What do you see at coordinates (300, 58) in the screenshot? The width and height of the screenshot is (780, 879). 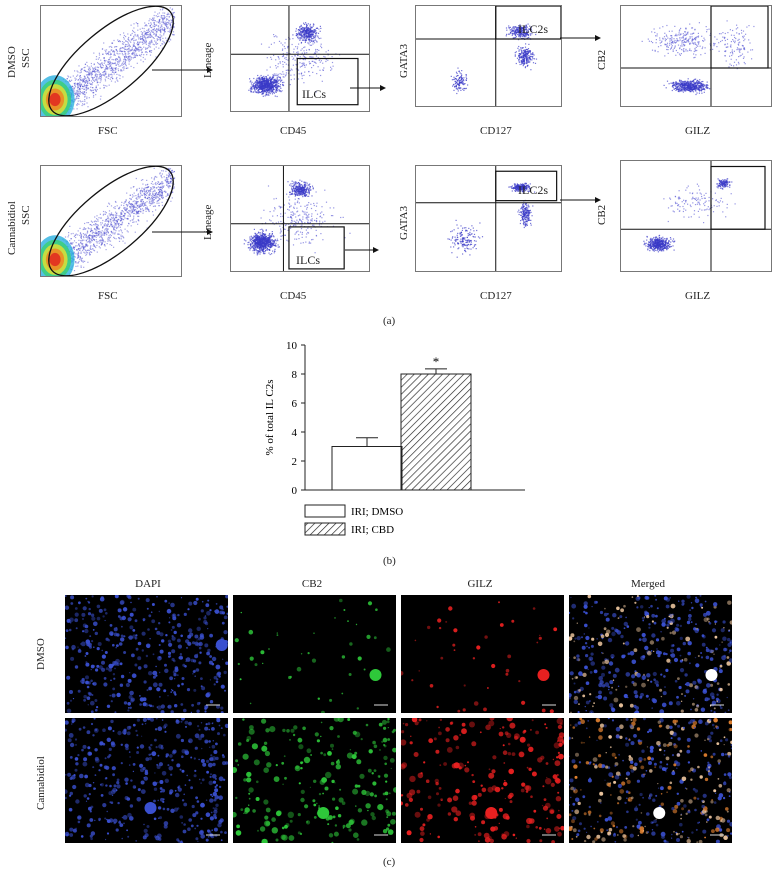 I see `flow-plot-cd45-lineage-dmso` at bounding box center [300, 58].